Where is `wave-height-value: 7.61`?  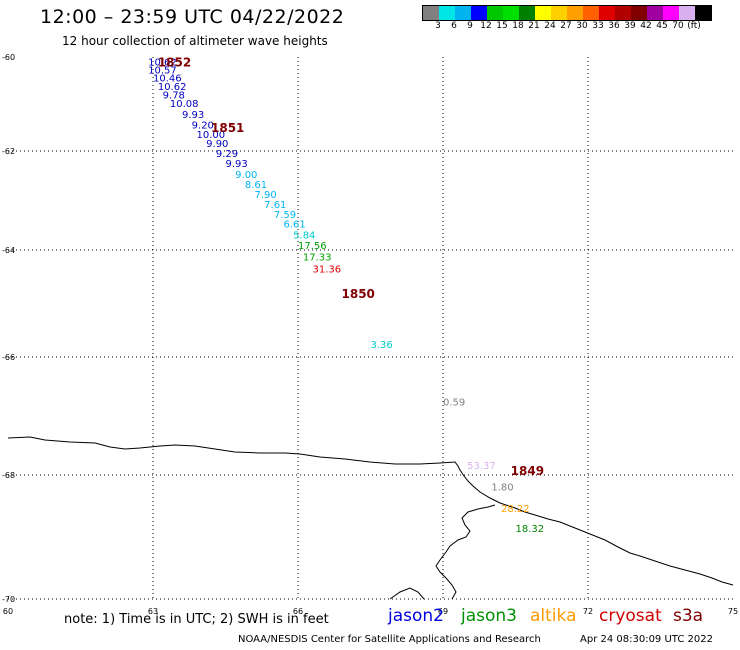 wave-height-value: 7.61 is located at coordinates (275, 205).